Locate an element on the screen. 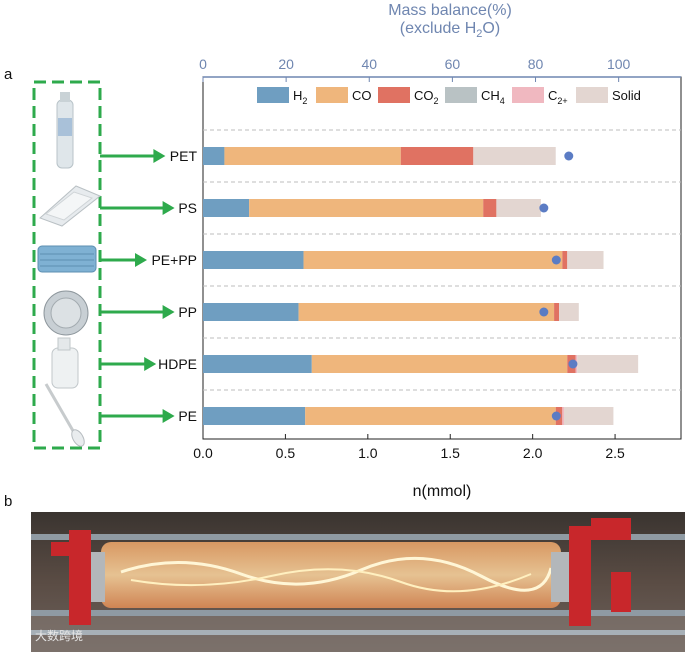 This screenshot has height=652, width=685. top-axis-tick-label: 100 is located at coordinates (619, 64).